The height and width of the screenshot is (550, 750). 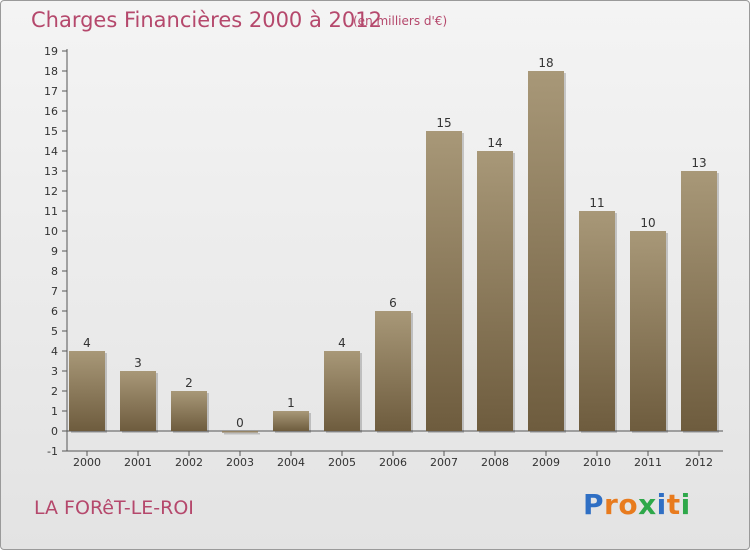 What do you see at coordinates (87, 462) in the screenshot?
I see `x-tick-label: 2000` at bounding box center [87, 462].